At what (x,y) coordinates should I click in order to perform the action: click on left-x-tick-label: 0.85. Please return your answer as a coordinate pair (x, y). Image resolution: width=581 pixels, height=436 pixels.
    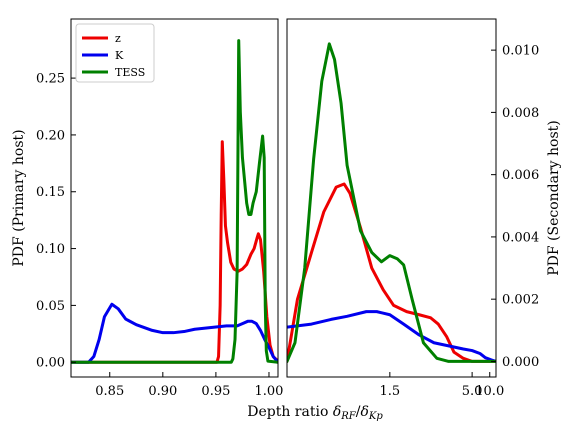
    Looking at the image, I should click on (109, 391).